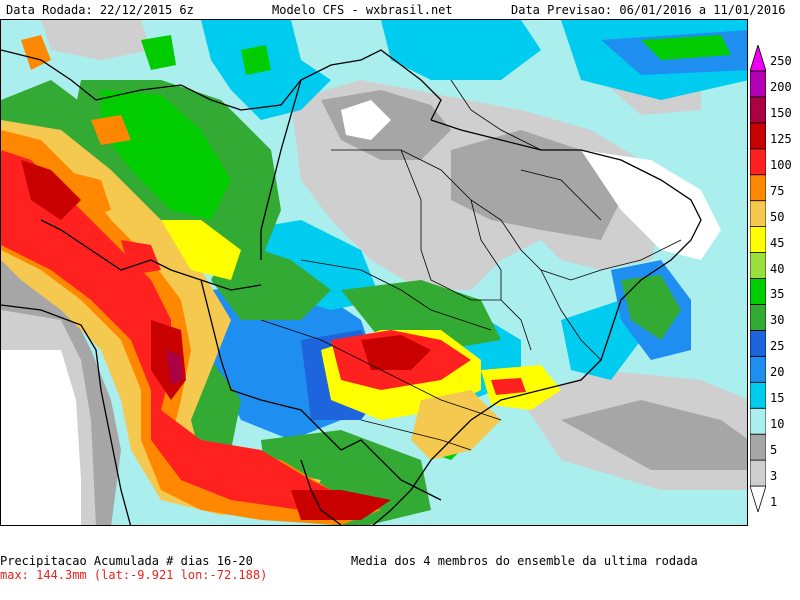 This screenshot has width=800, height=600. I want to click on colorbar-label-25: 25, so click(777, 346).